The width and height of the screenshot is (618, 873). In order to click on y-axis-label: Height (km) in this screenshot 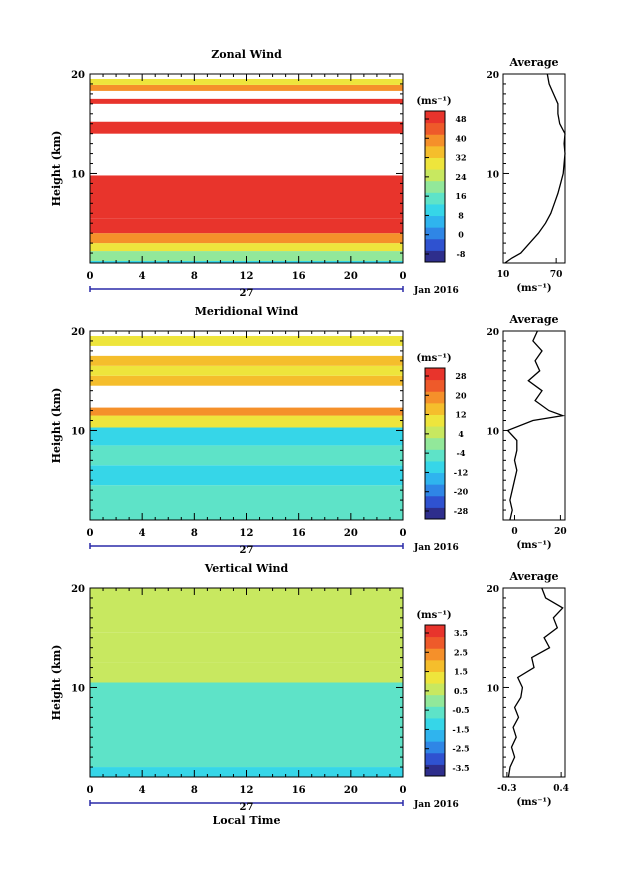, I will do `click(56, 683)`.